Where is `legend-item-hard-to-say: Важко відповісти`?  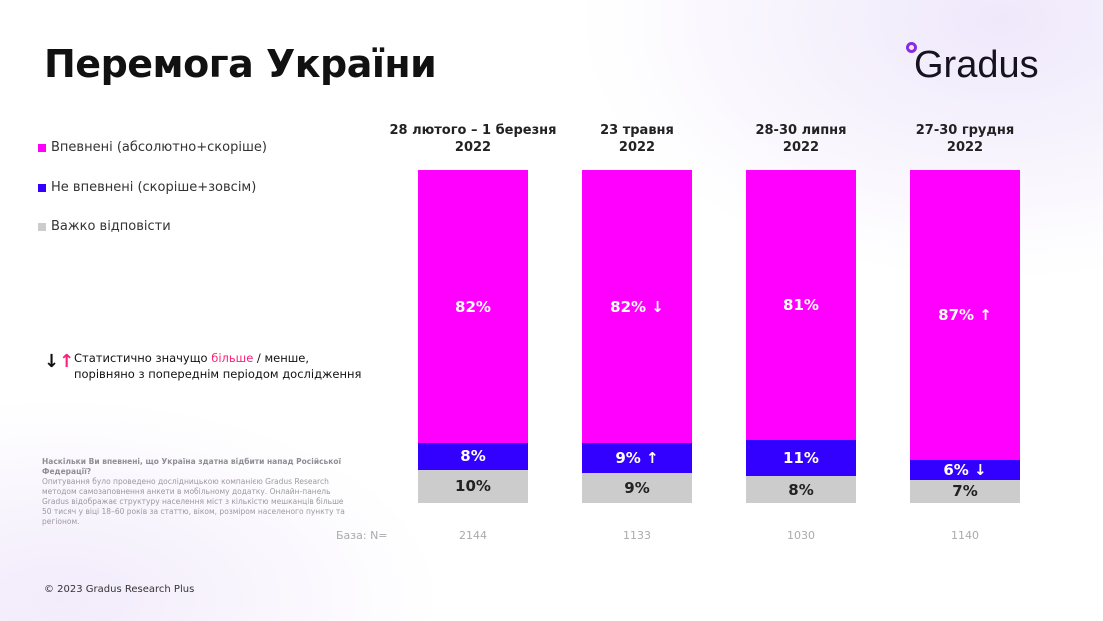 legend-item-hard-to-say: Важко відповісти is located at coordinates (104, 226).